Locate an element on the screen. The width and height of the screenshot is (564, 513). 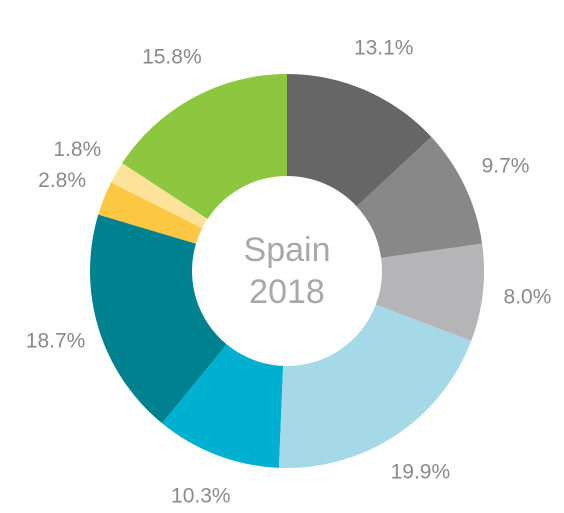
chart-title: Spain is located at coordinates (287, 250).